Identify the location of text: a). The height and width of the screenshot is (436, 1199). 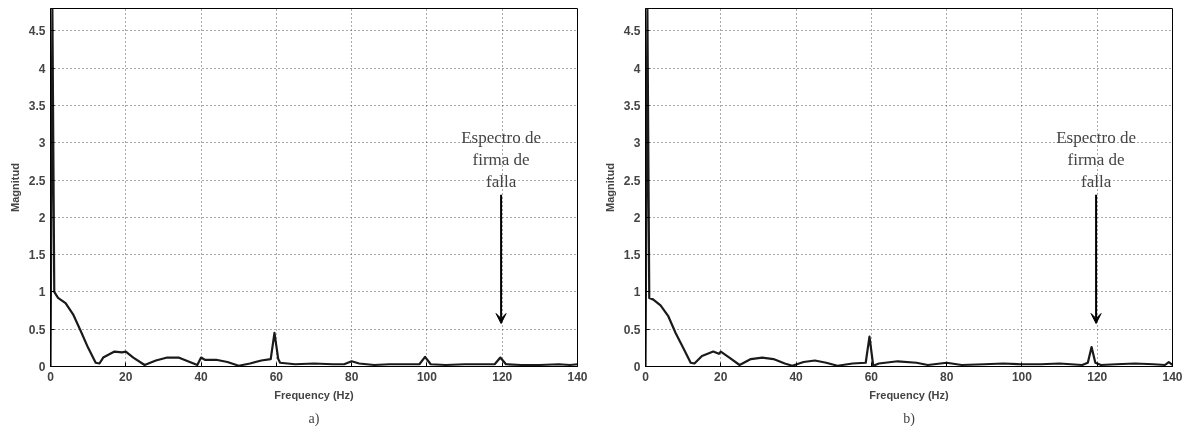
(314, 418).